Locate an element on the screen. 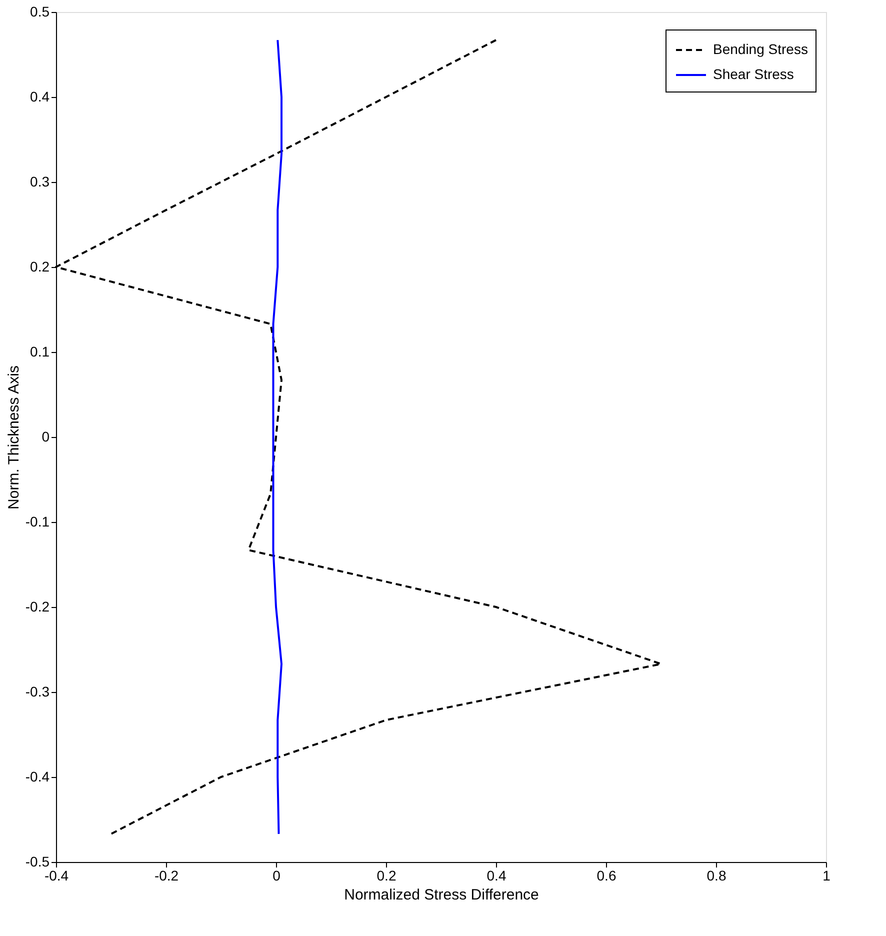 Image resolution: width=886 pixels, height=936 pixels. y-tick-label: 0 is located at coordinates (46, 436).